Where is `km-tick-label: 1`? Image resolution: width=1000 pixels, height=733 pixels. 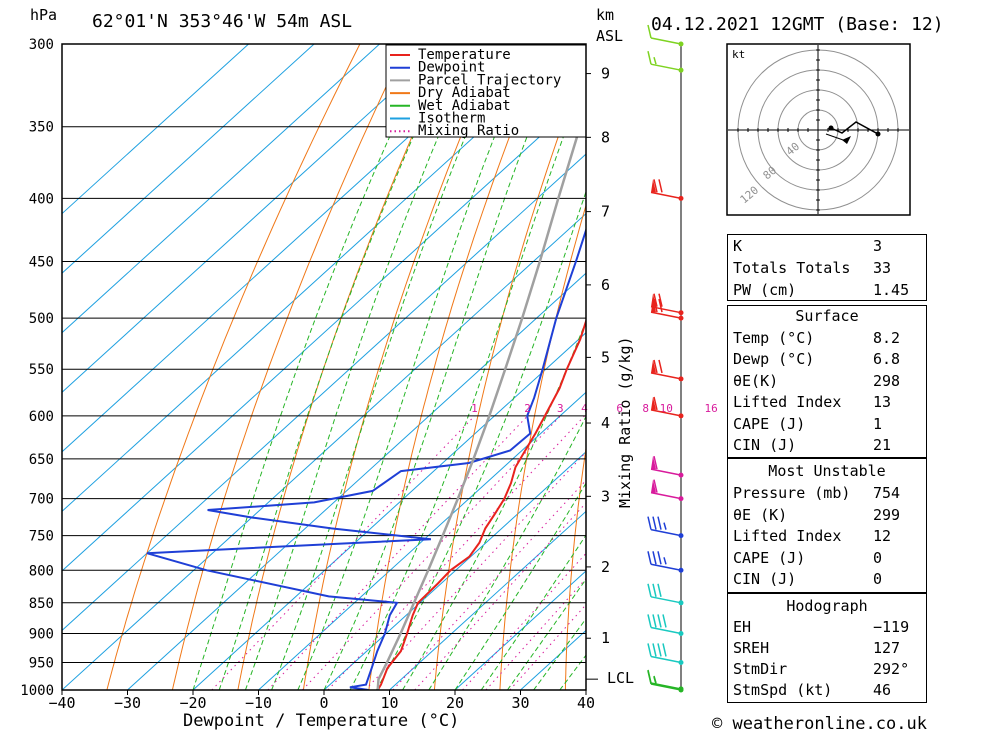 km-tick-label: 1 is located at coordinates (605, 638).